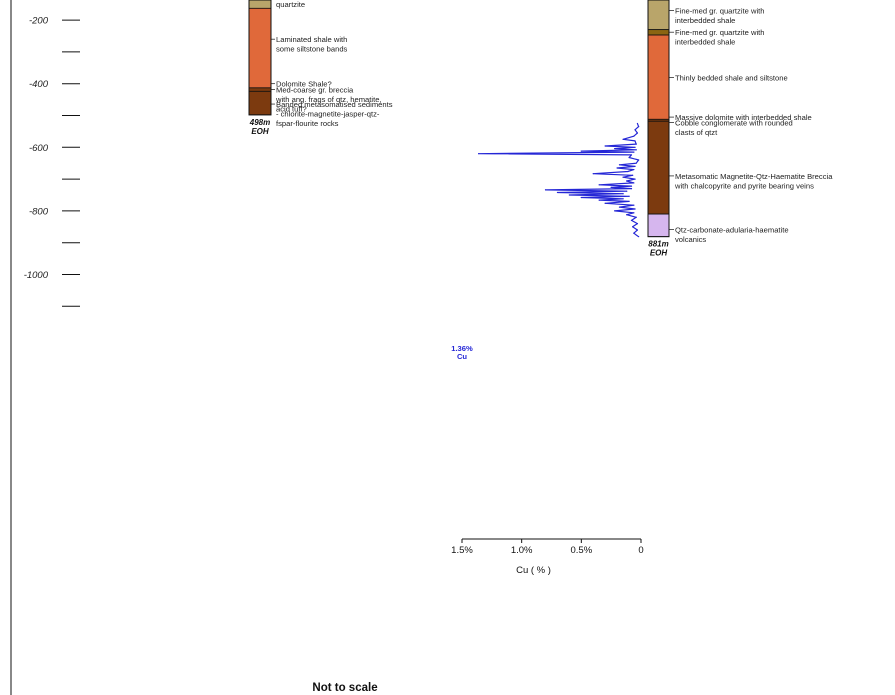 Image resolution: width=895 pixels, height=695 pixels. I want to click on cu-peak-value: 1.36%, so click(462, 348).